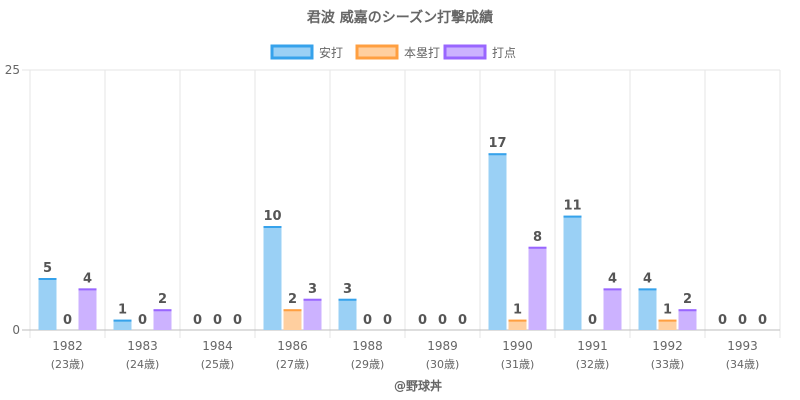 Image resolution: width=800 pixels, height=400 pixels. Describe the element at coordinates (668, 364) in the screenshot. I see `x-tick-sublabel: (33歳)` at that location.